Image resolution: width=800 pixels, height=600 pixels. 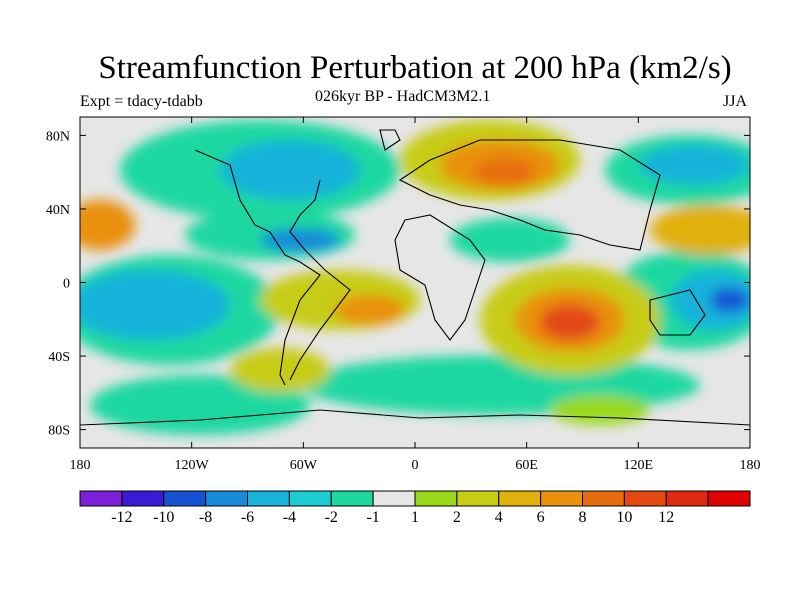 What do you see at coordinates (583, 517) in the screenshot?
I see `colorbar-label: 8` at bounding box center [583, 517].